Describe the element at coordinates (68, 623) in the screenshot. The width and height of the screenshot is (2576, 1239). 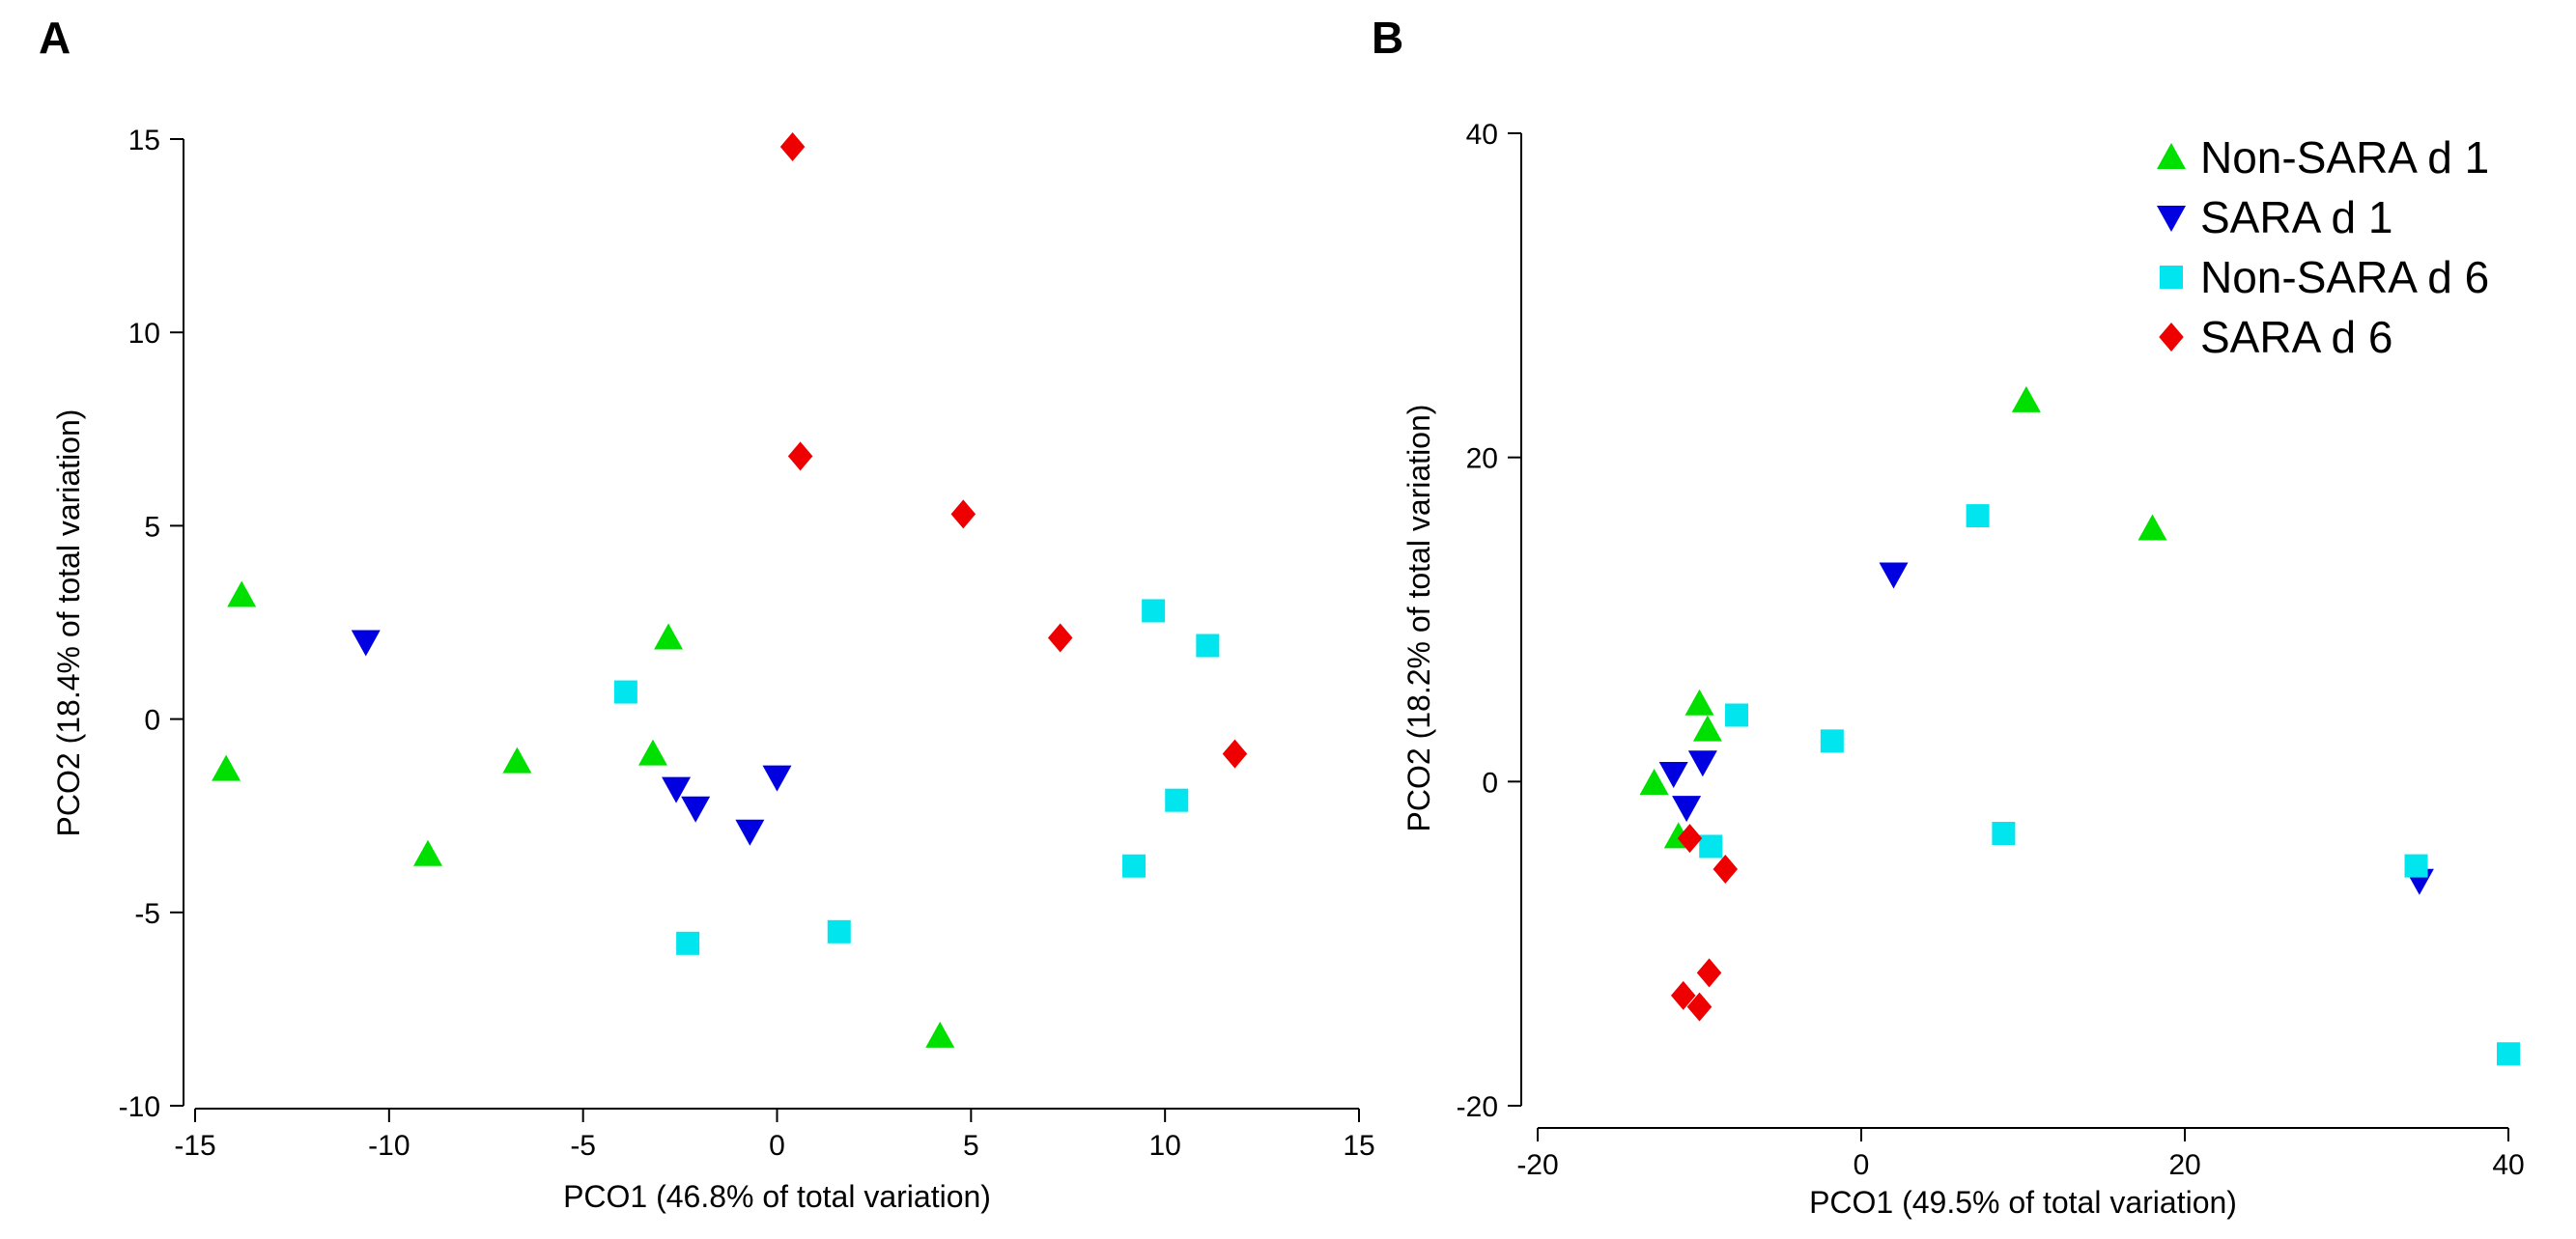
I see `y-axis-title-a: PCO2 (18.4% of total variation)` at that location.